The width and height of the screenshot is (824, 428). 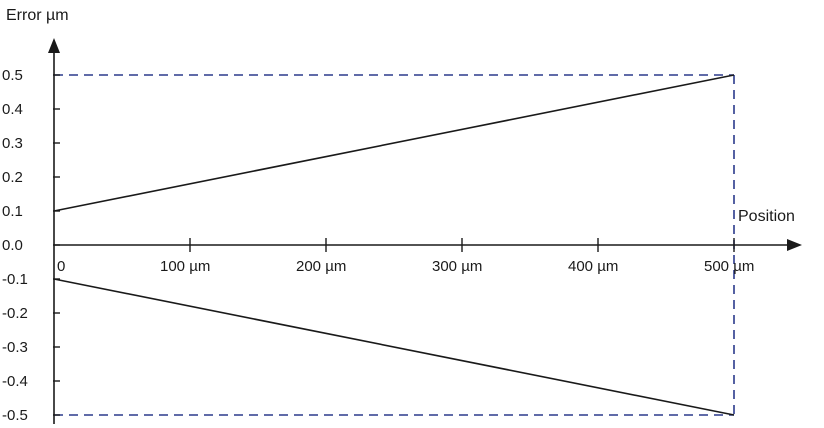 What do you see at coordinates (12, 143) in the screenshot?
I see `y-tick-label: 0.3` at bounding box center [12, 143].